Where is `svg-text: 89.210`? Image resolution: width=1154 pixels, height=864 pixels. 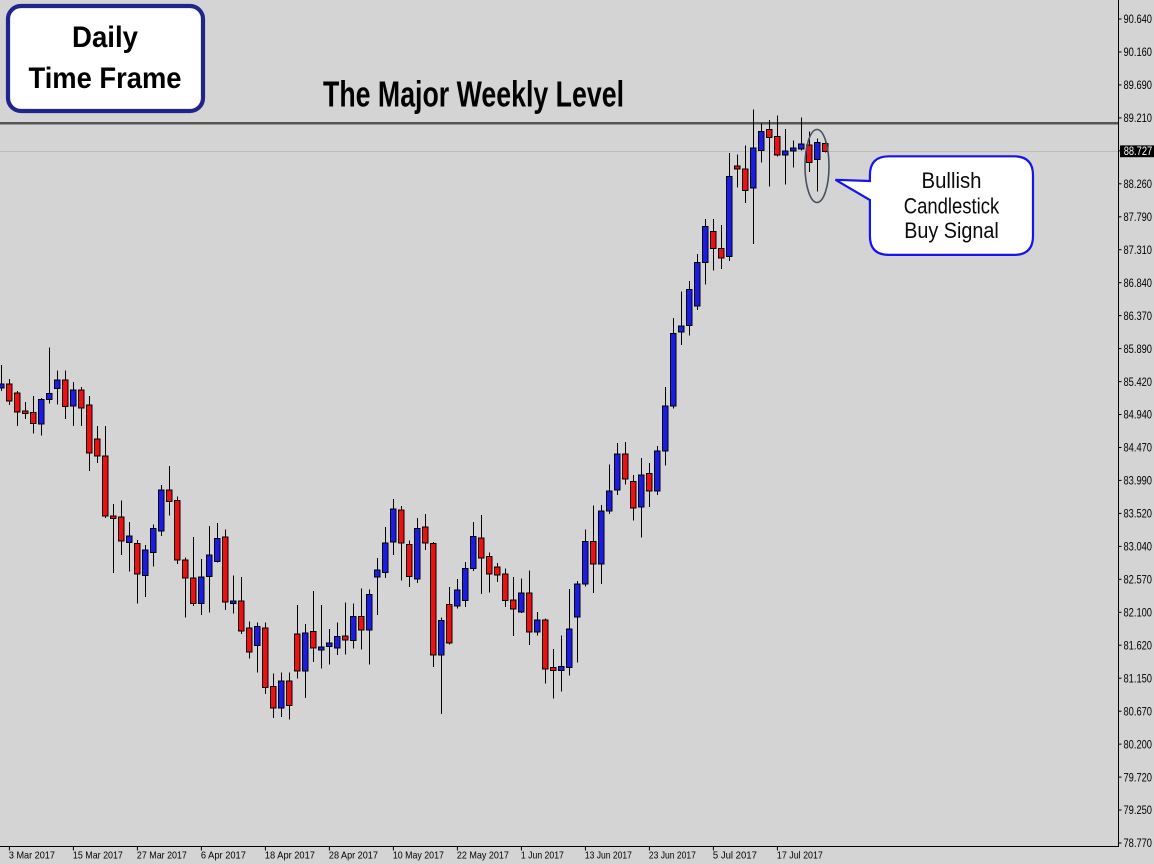
svg-text: 89.210 is located at coordinates (1138, 119).